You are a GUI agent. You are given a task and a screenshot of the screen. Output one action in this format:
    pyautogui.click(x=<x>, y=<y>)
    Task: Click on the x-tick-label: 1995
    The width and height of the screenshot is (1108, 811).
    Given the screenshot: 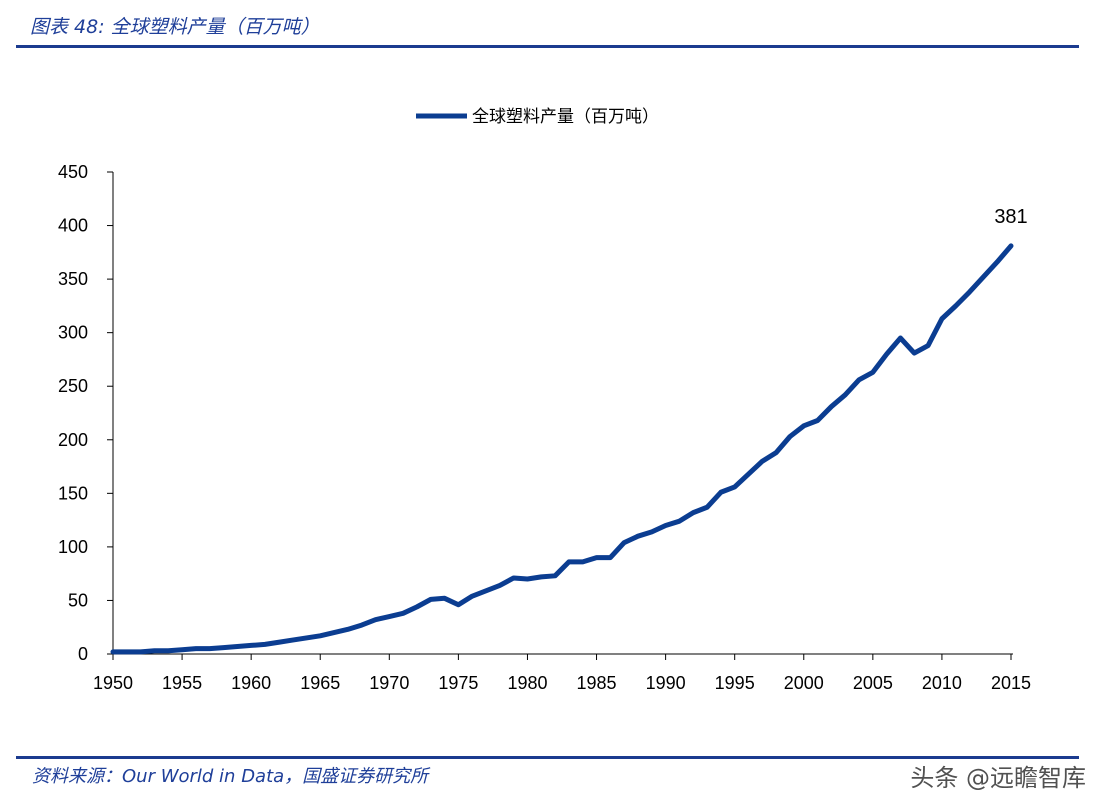 What is the action you would take?
    pyautogui.click(x=735, y=683)
    